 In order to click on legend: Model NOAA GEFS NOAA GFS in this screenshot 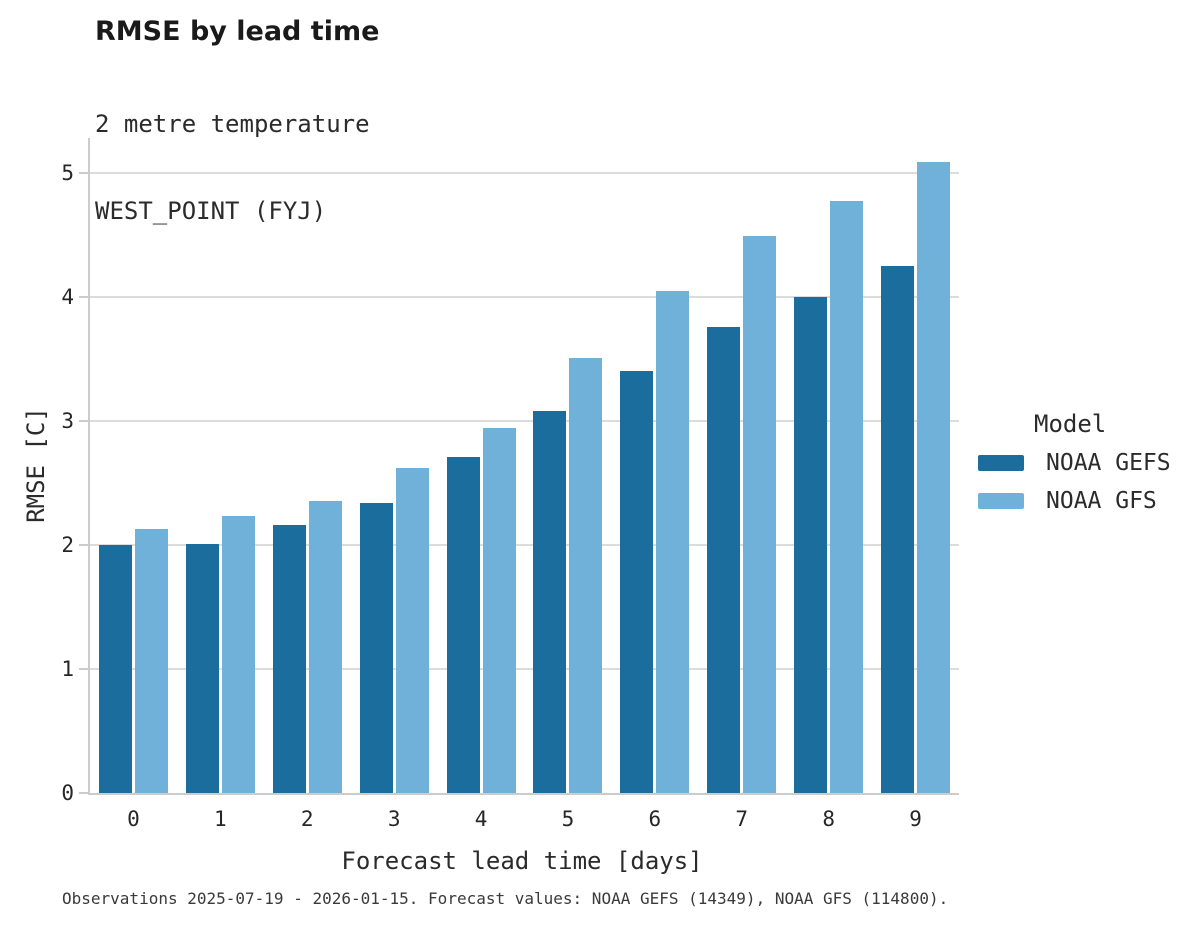, I will do `click(1074, 462)`.